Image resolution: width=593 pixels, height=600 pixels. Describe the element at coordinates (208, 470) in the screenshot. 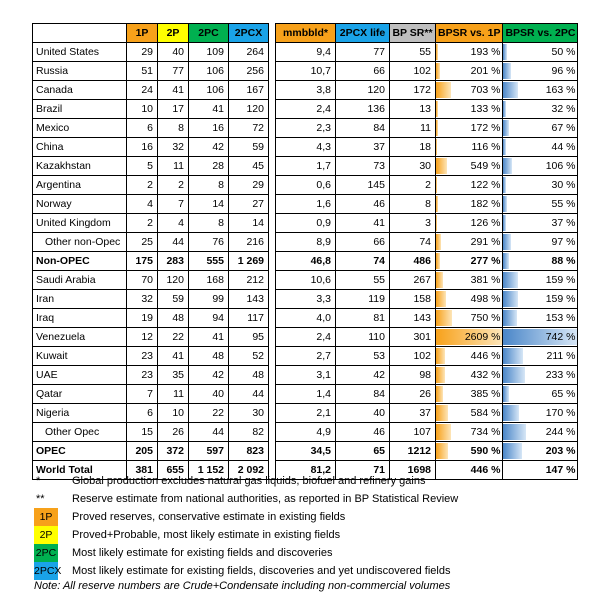

I see `value-2pc: 1 152` at that location.